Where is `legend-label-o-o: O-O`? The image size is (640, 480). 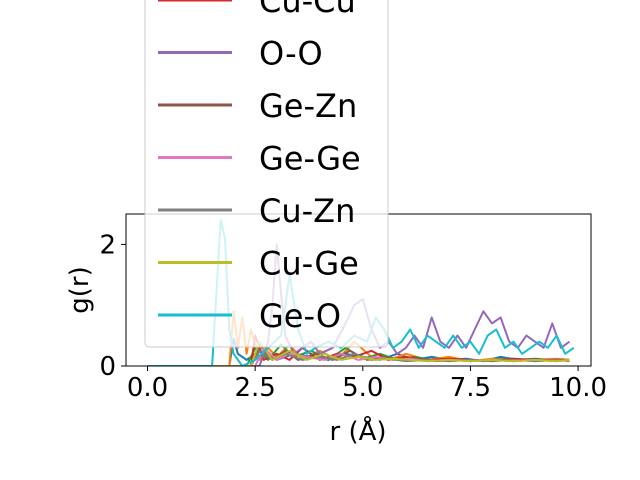
legend-label-o-o: O-O is located at coordinates (291, 54).